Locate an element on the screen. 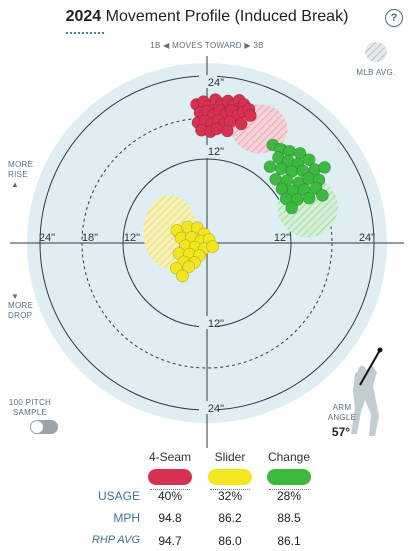 This screenshot has width=414, height=551. legend-fourseam-label: 4-Seam is located at coordinates (170, 457).